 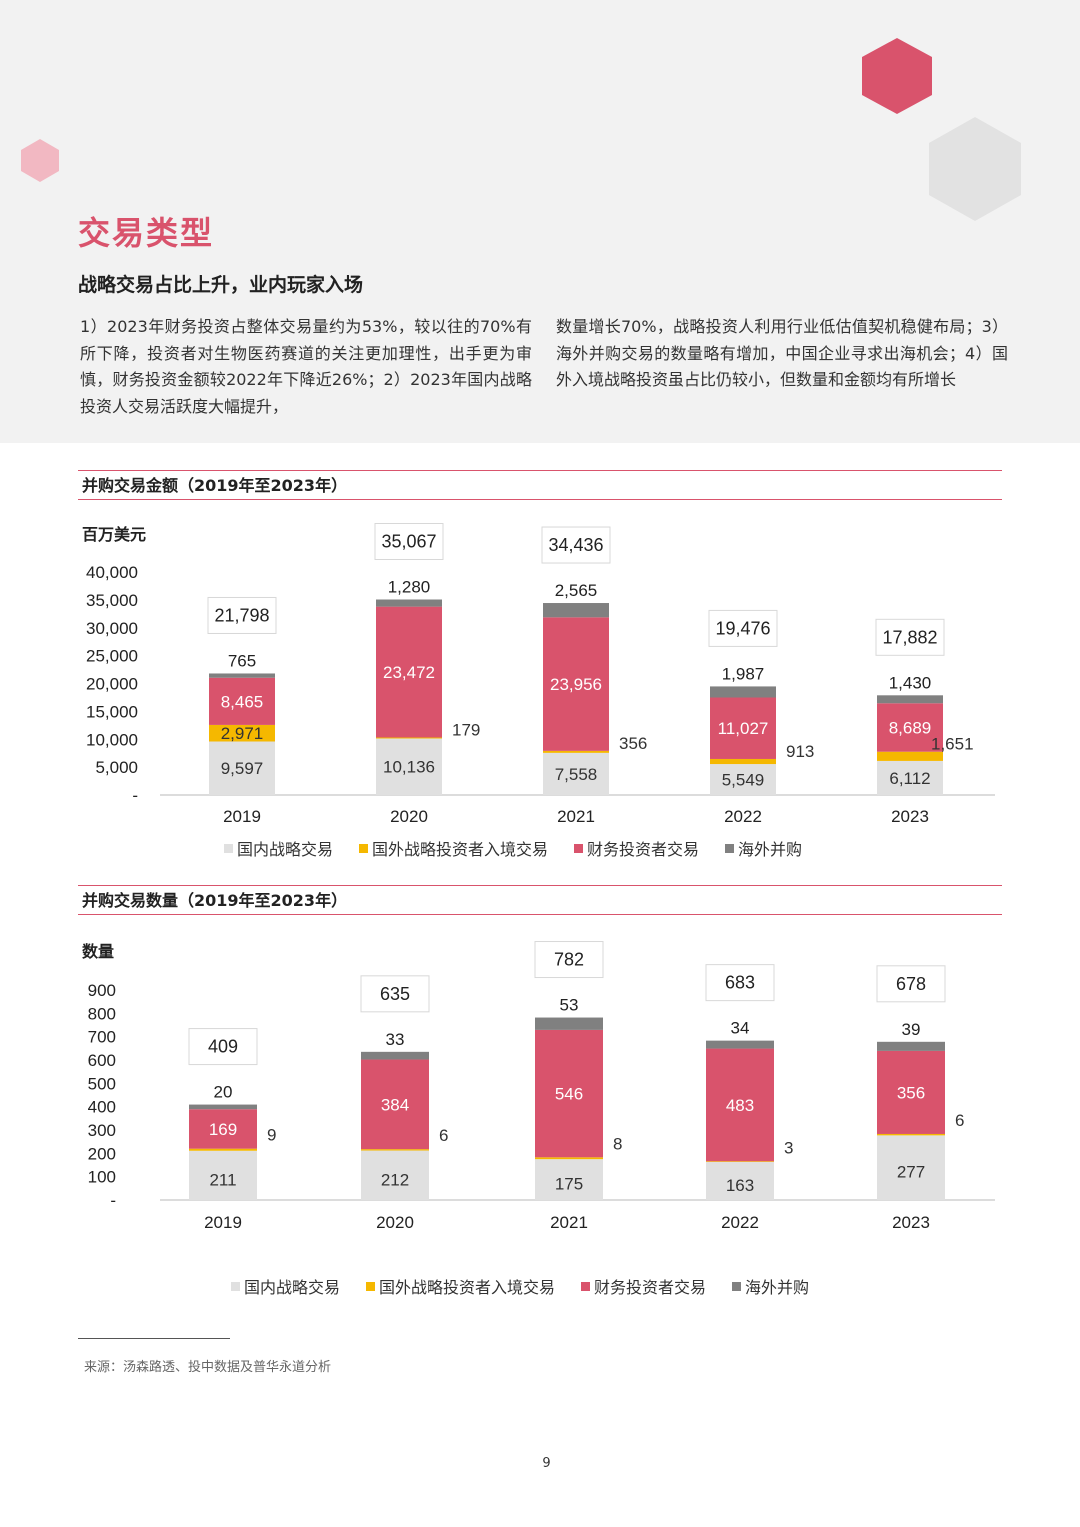 I want to click on total-label: 678, so click(x=911, y=984).